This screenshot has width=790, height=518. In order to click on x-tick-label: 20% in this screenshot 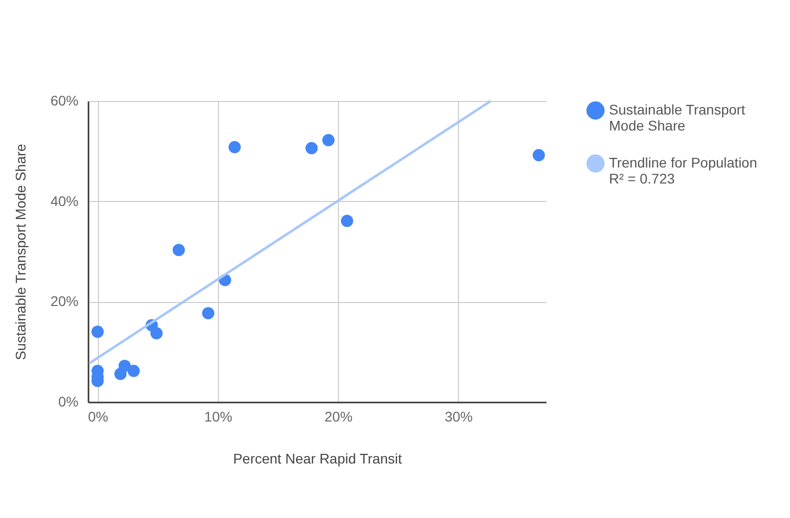, I will do `click(338, 416)`.